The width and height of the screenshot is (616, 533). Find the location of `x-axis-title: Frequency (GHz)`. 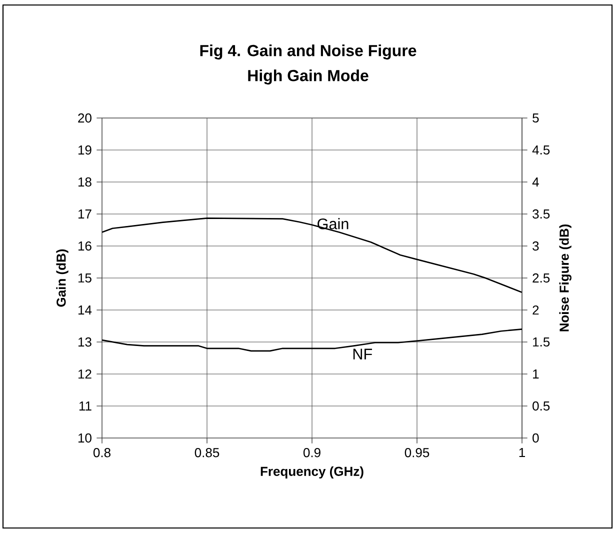

x-axis-title: Frequency (GHz) is located at coordinates (312, 472).